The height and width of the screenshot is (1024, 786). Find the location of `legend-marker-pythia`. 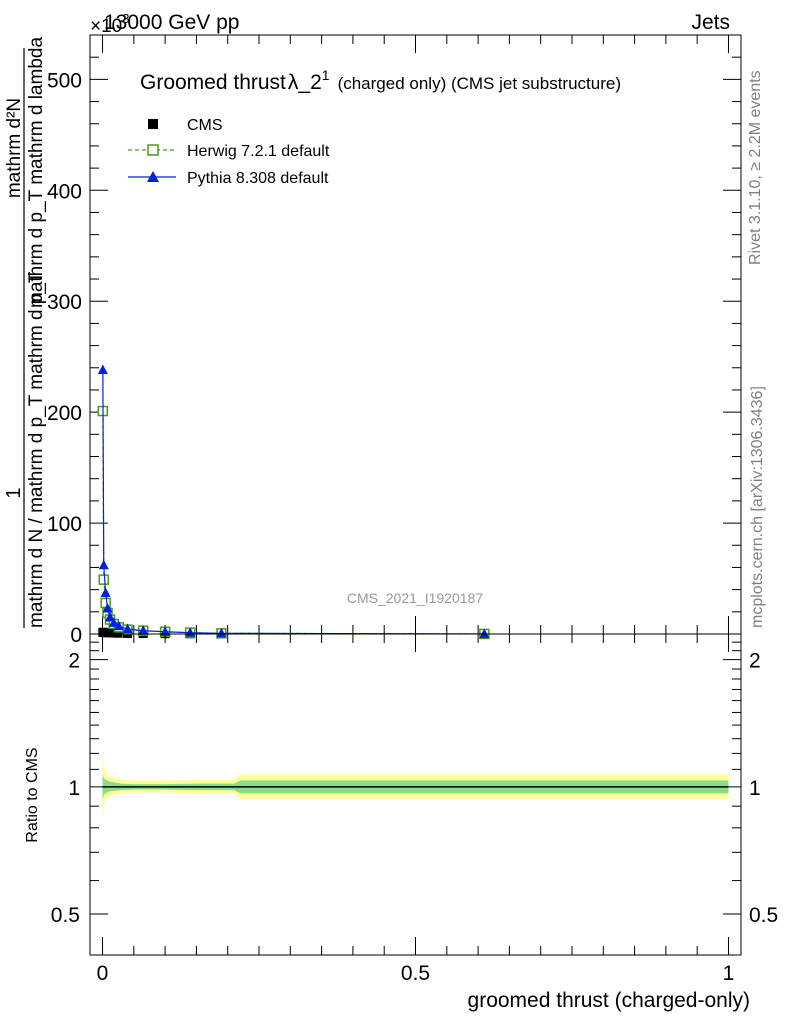

legend-marker-pythia is located at coordinates (153, 176).